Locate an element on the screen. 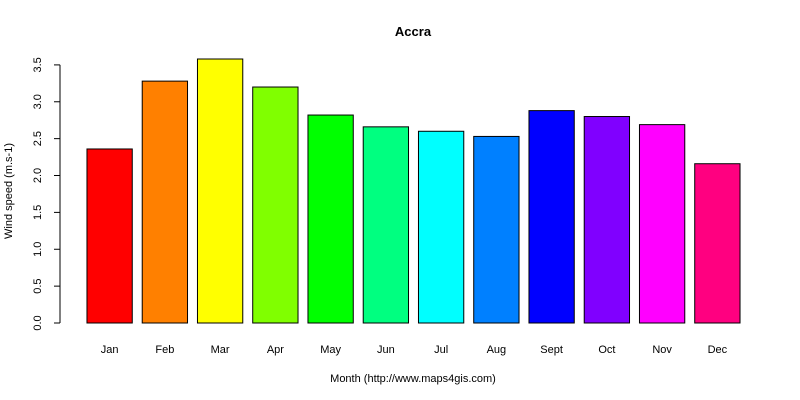  bar-jun is located at coordinates (386, 225).